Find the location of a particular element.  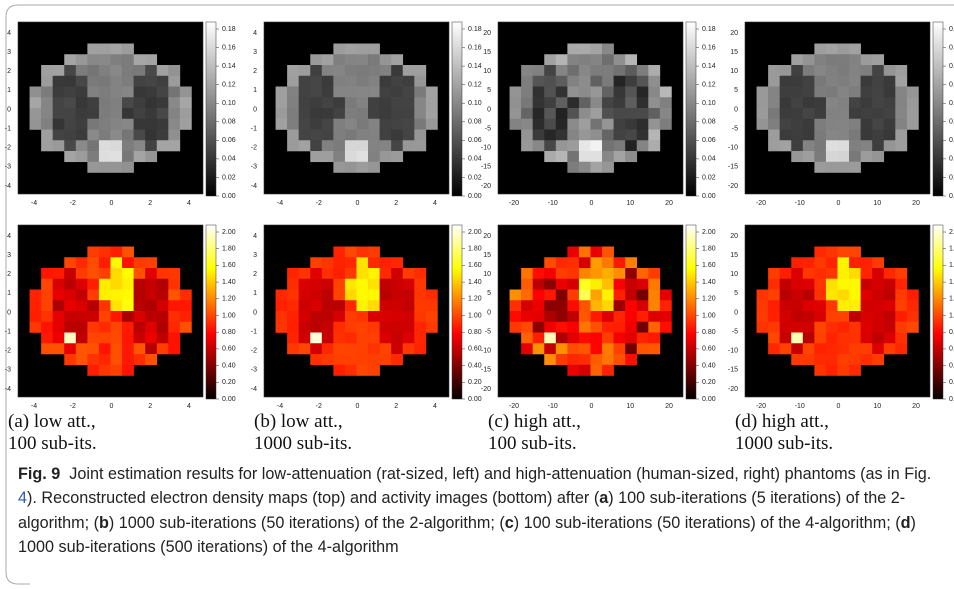

y-tick-label: -10 is located at coordinates (486, 351).